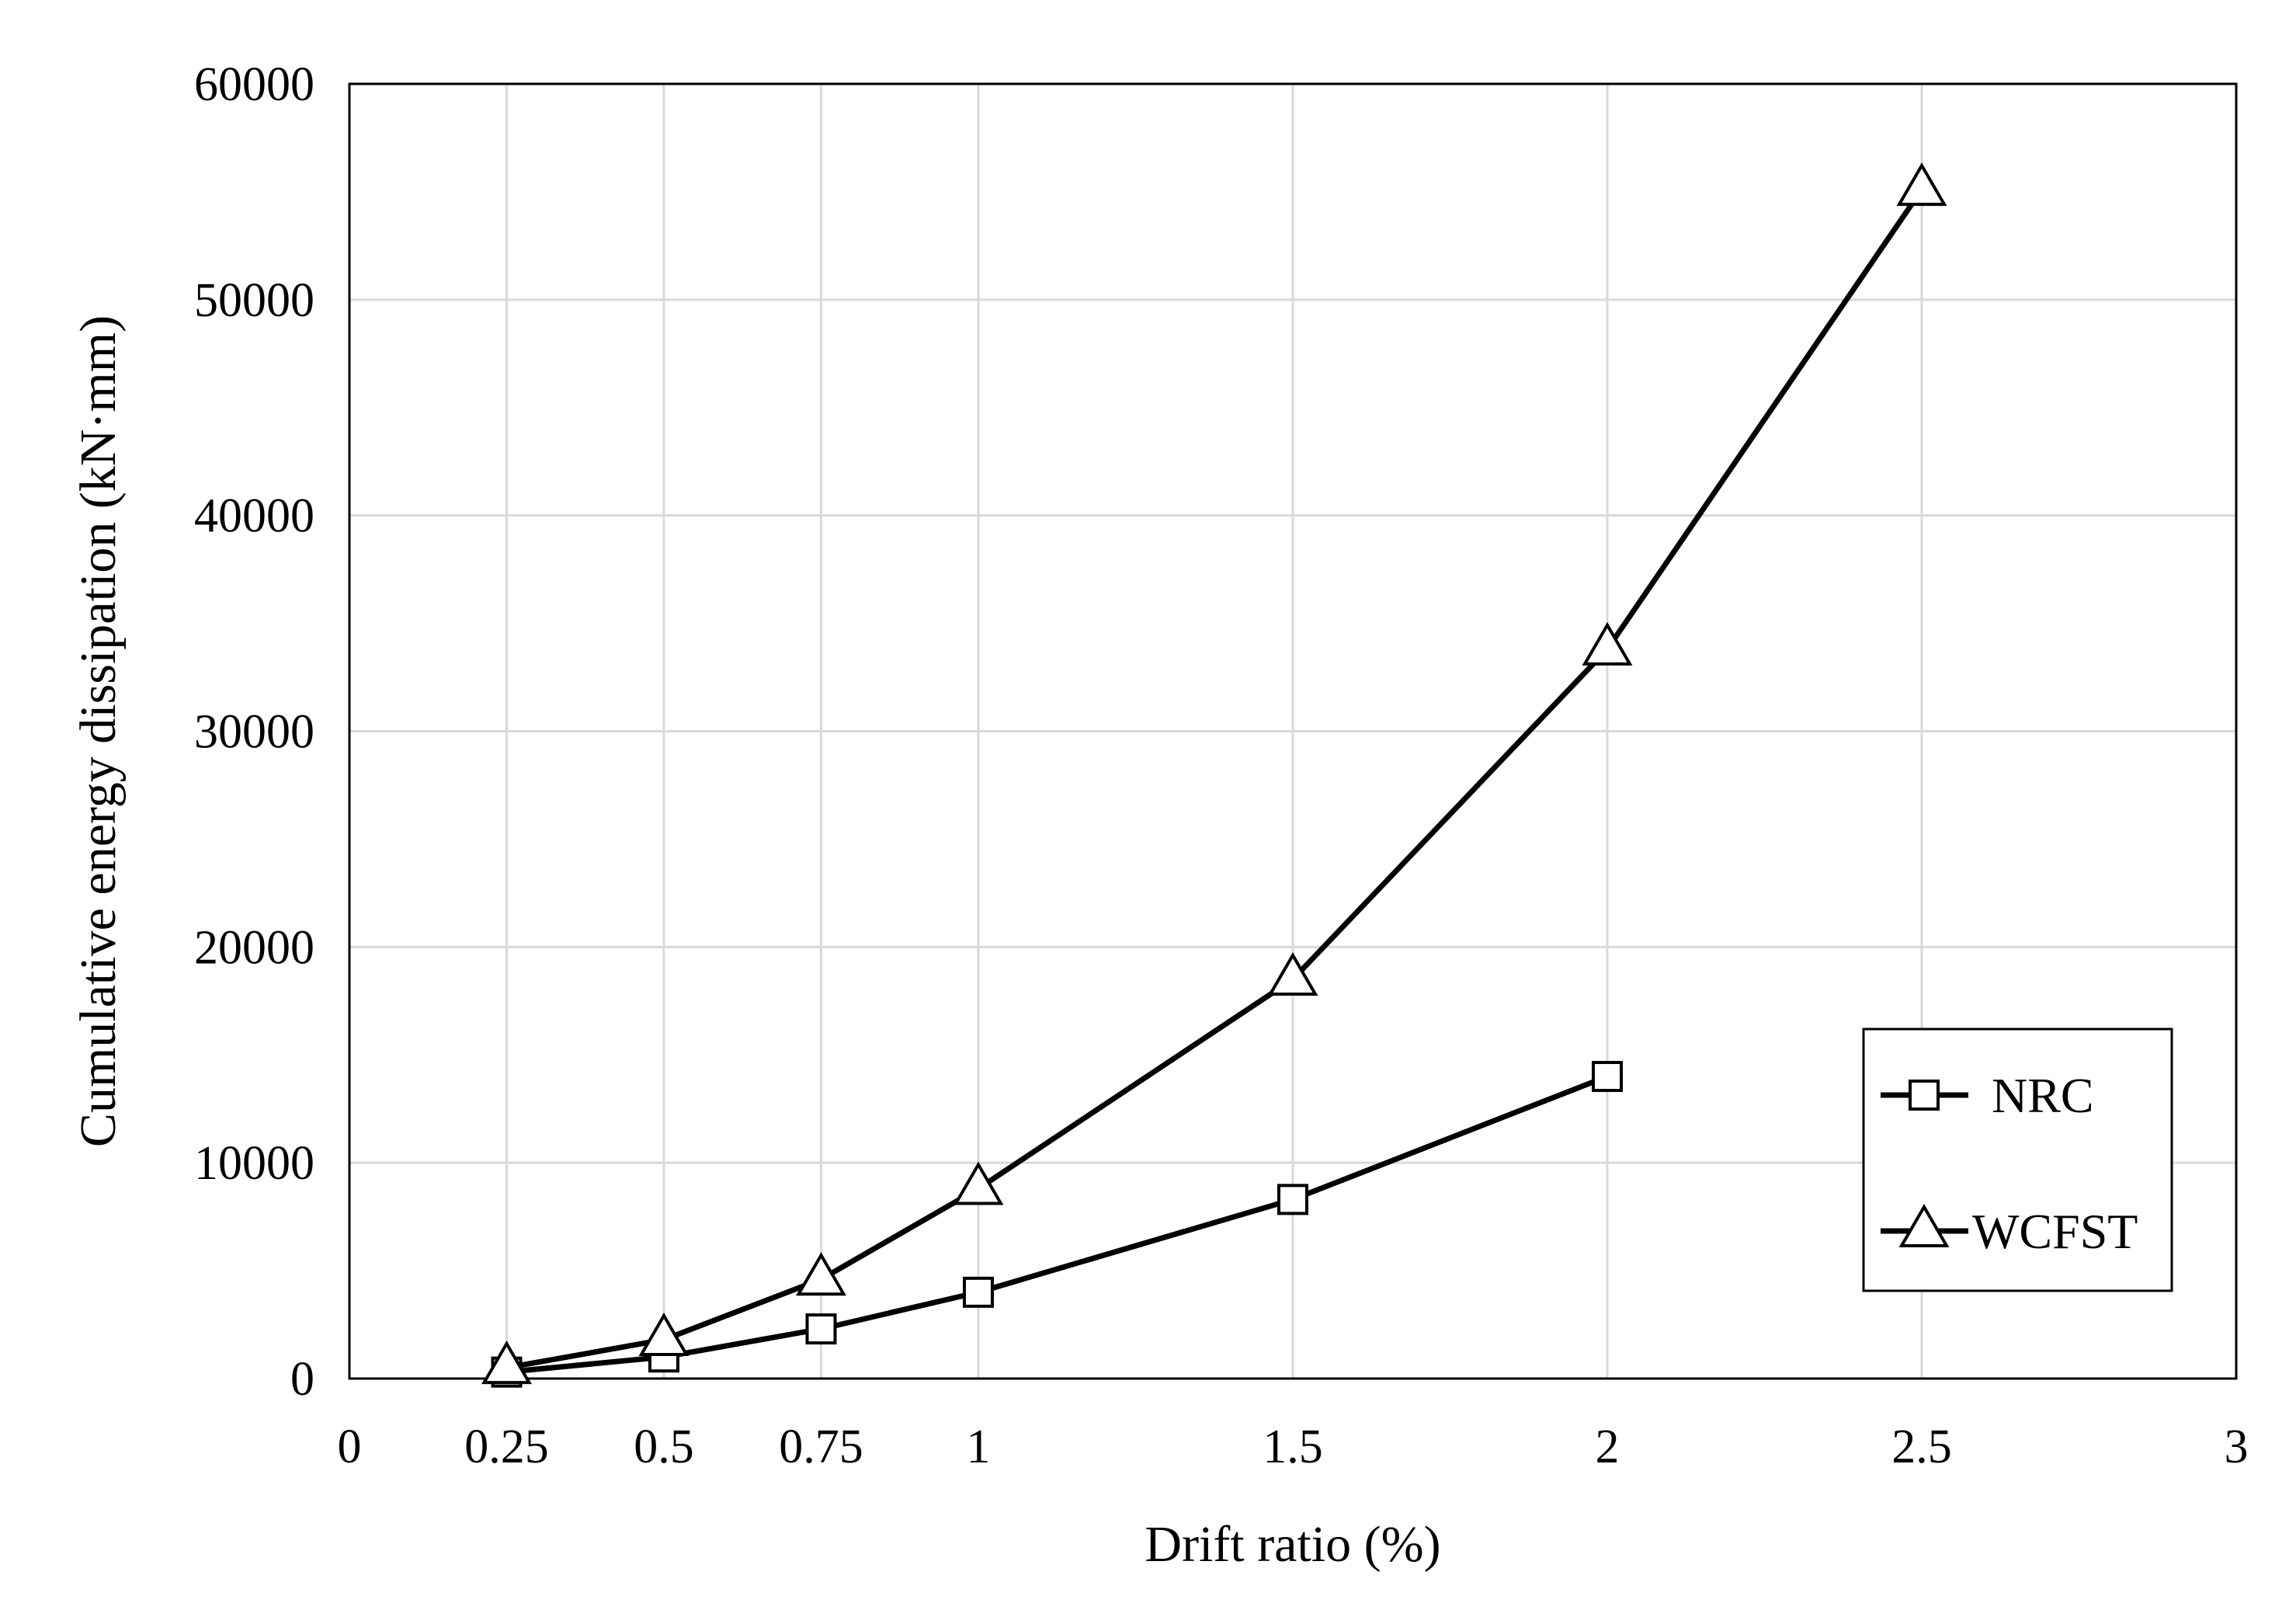 The width and height of the screenshot is (2296, 1610). I want to click on x-tick-label-4: 1, so click(979, 1446).